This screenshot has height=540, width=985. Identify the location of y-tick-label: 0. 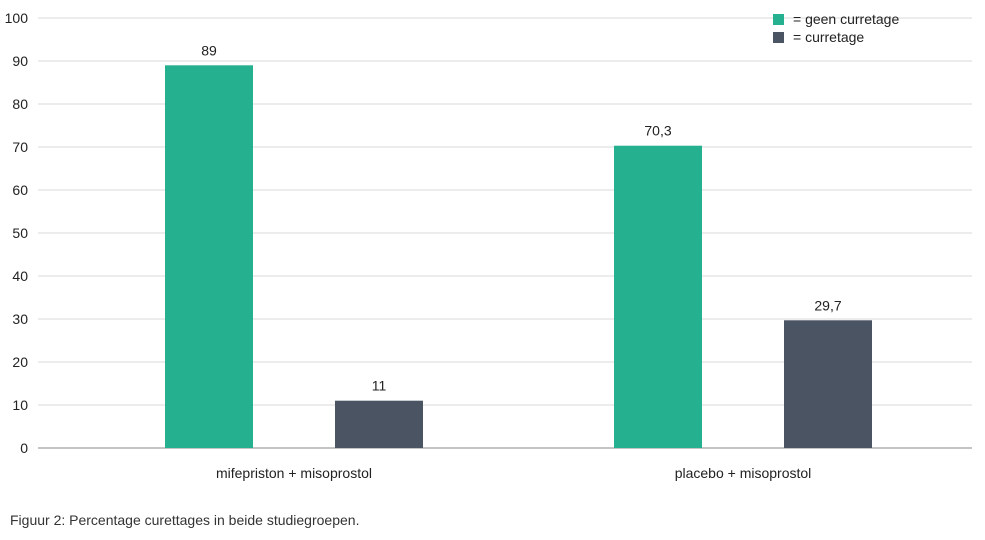
(24, 448).